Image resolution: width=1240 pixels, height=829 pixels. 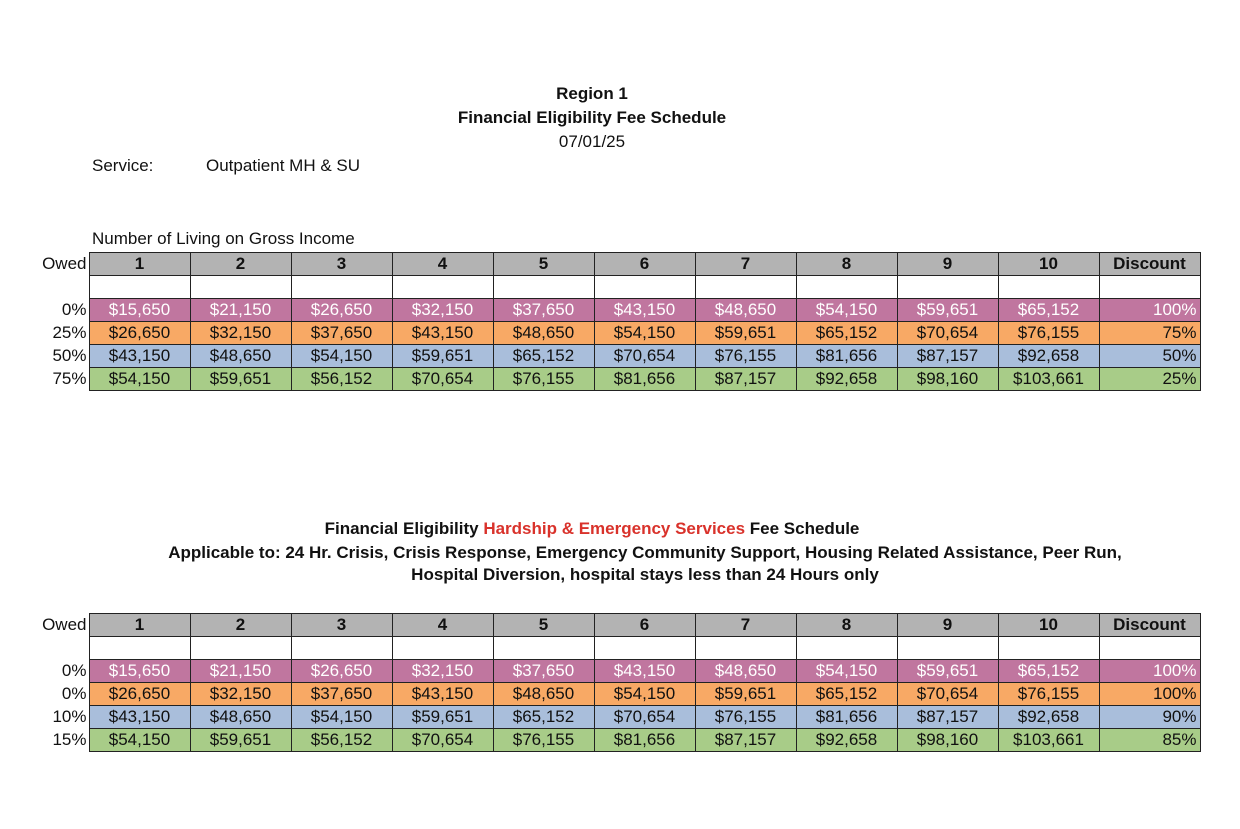 I want to click on header-row: Owed 1 2 3 4 5 6 7 8 9 10 Discount, so click(x=615, y=625).